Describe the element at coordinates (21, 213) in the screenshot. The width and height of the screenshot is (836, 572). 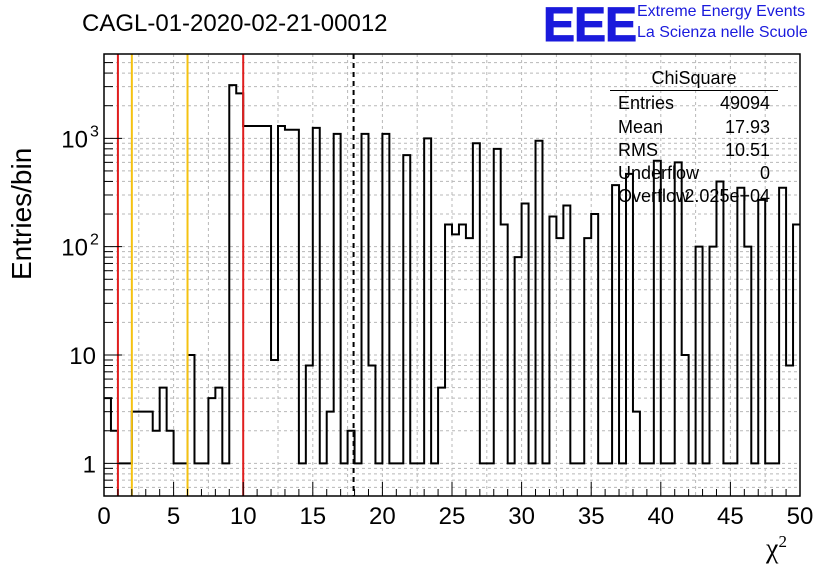
I see `y-axis-label: Entries/bin` at that location.